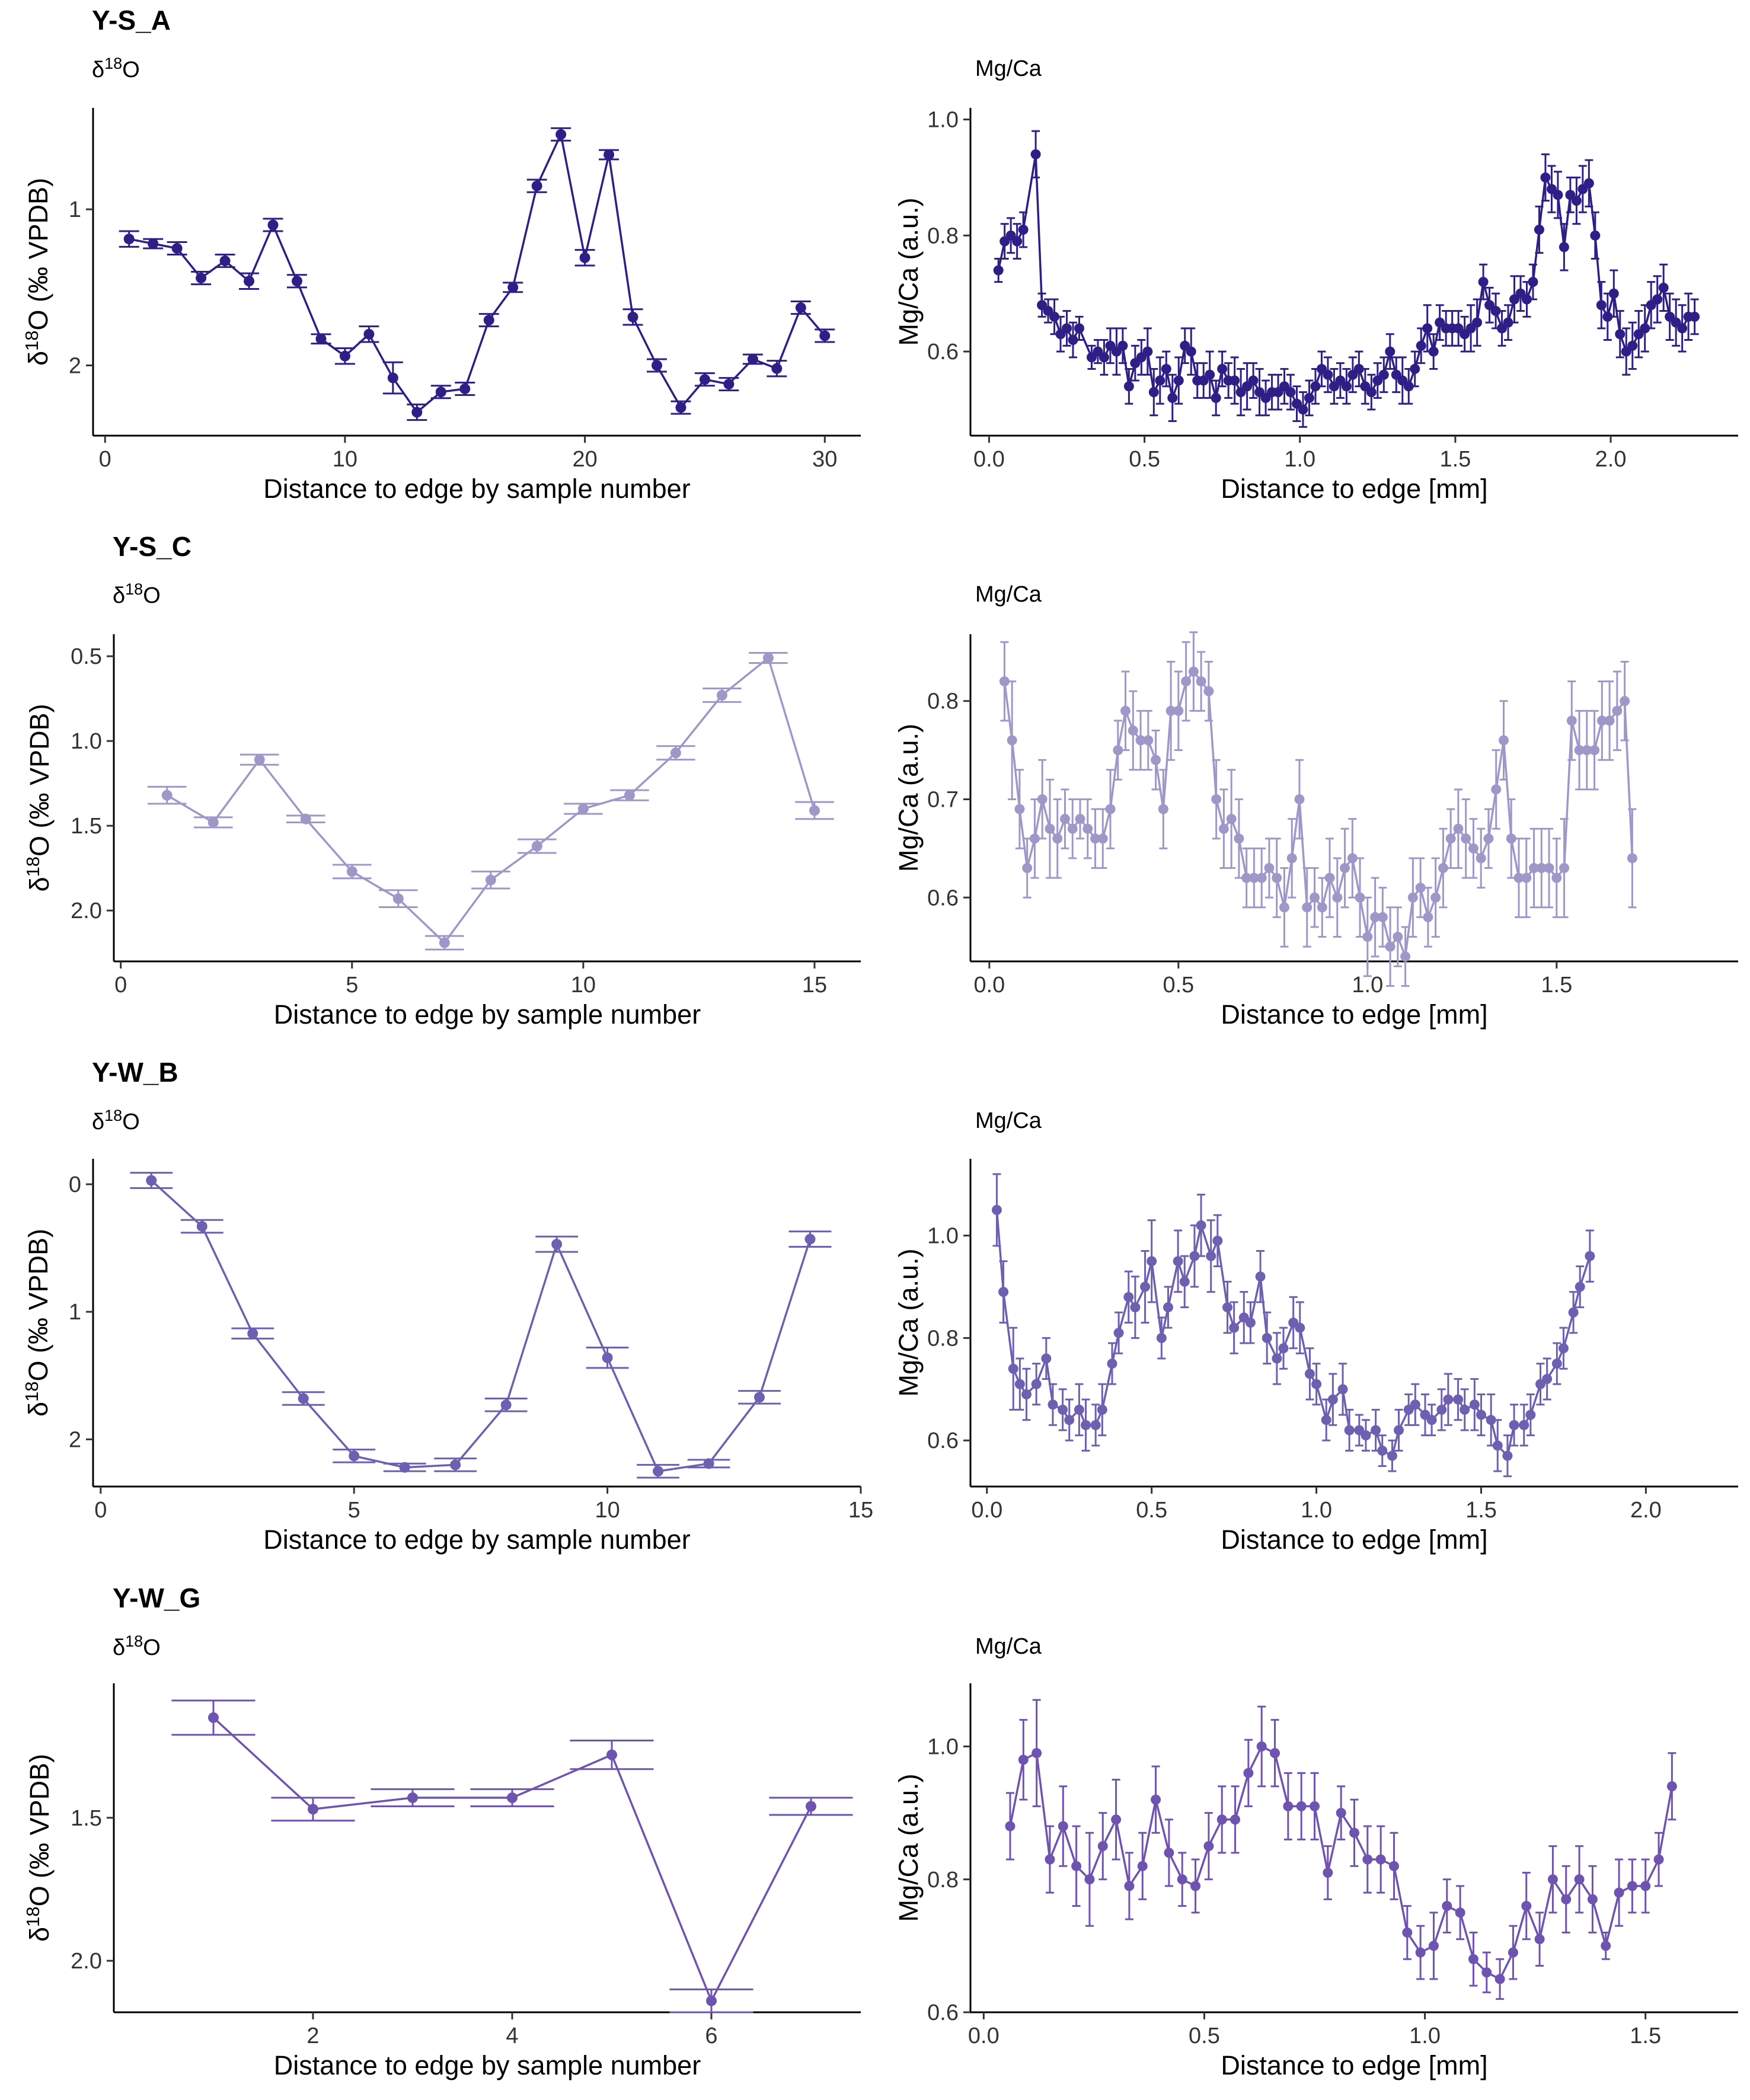 This screenshot has height=2100, width=1750. Describe the element at coordinates (345, 459) in the screenshot. I see `x-tick-label: 10` at that location.